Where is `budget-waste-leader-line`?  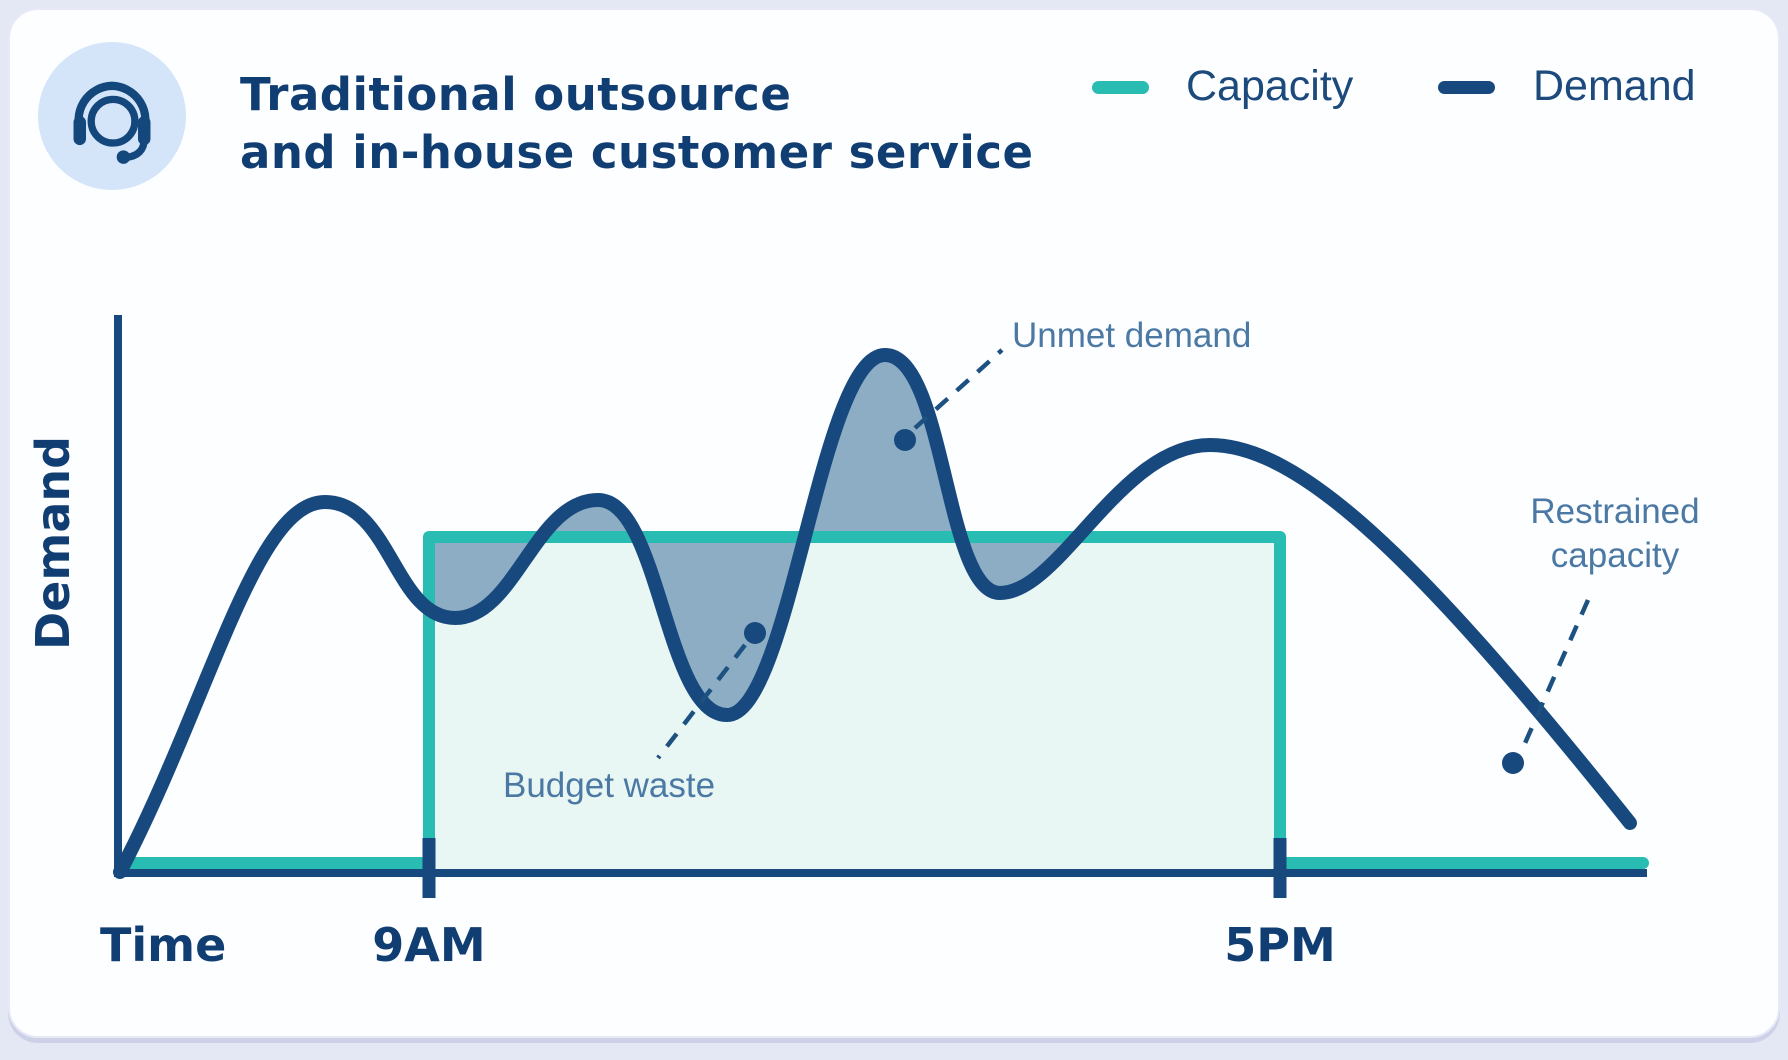
budget-waste-leader-line is located at coordinates (701, 701).